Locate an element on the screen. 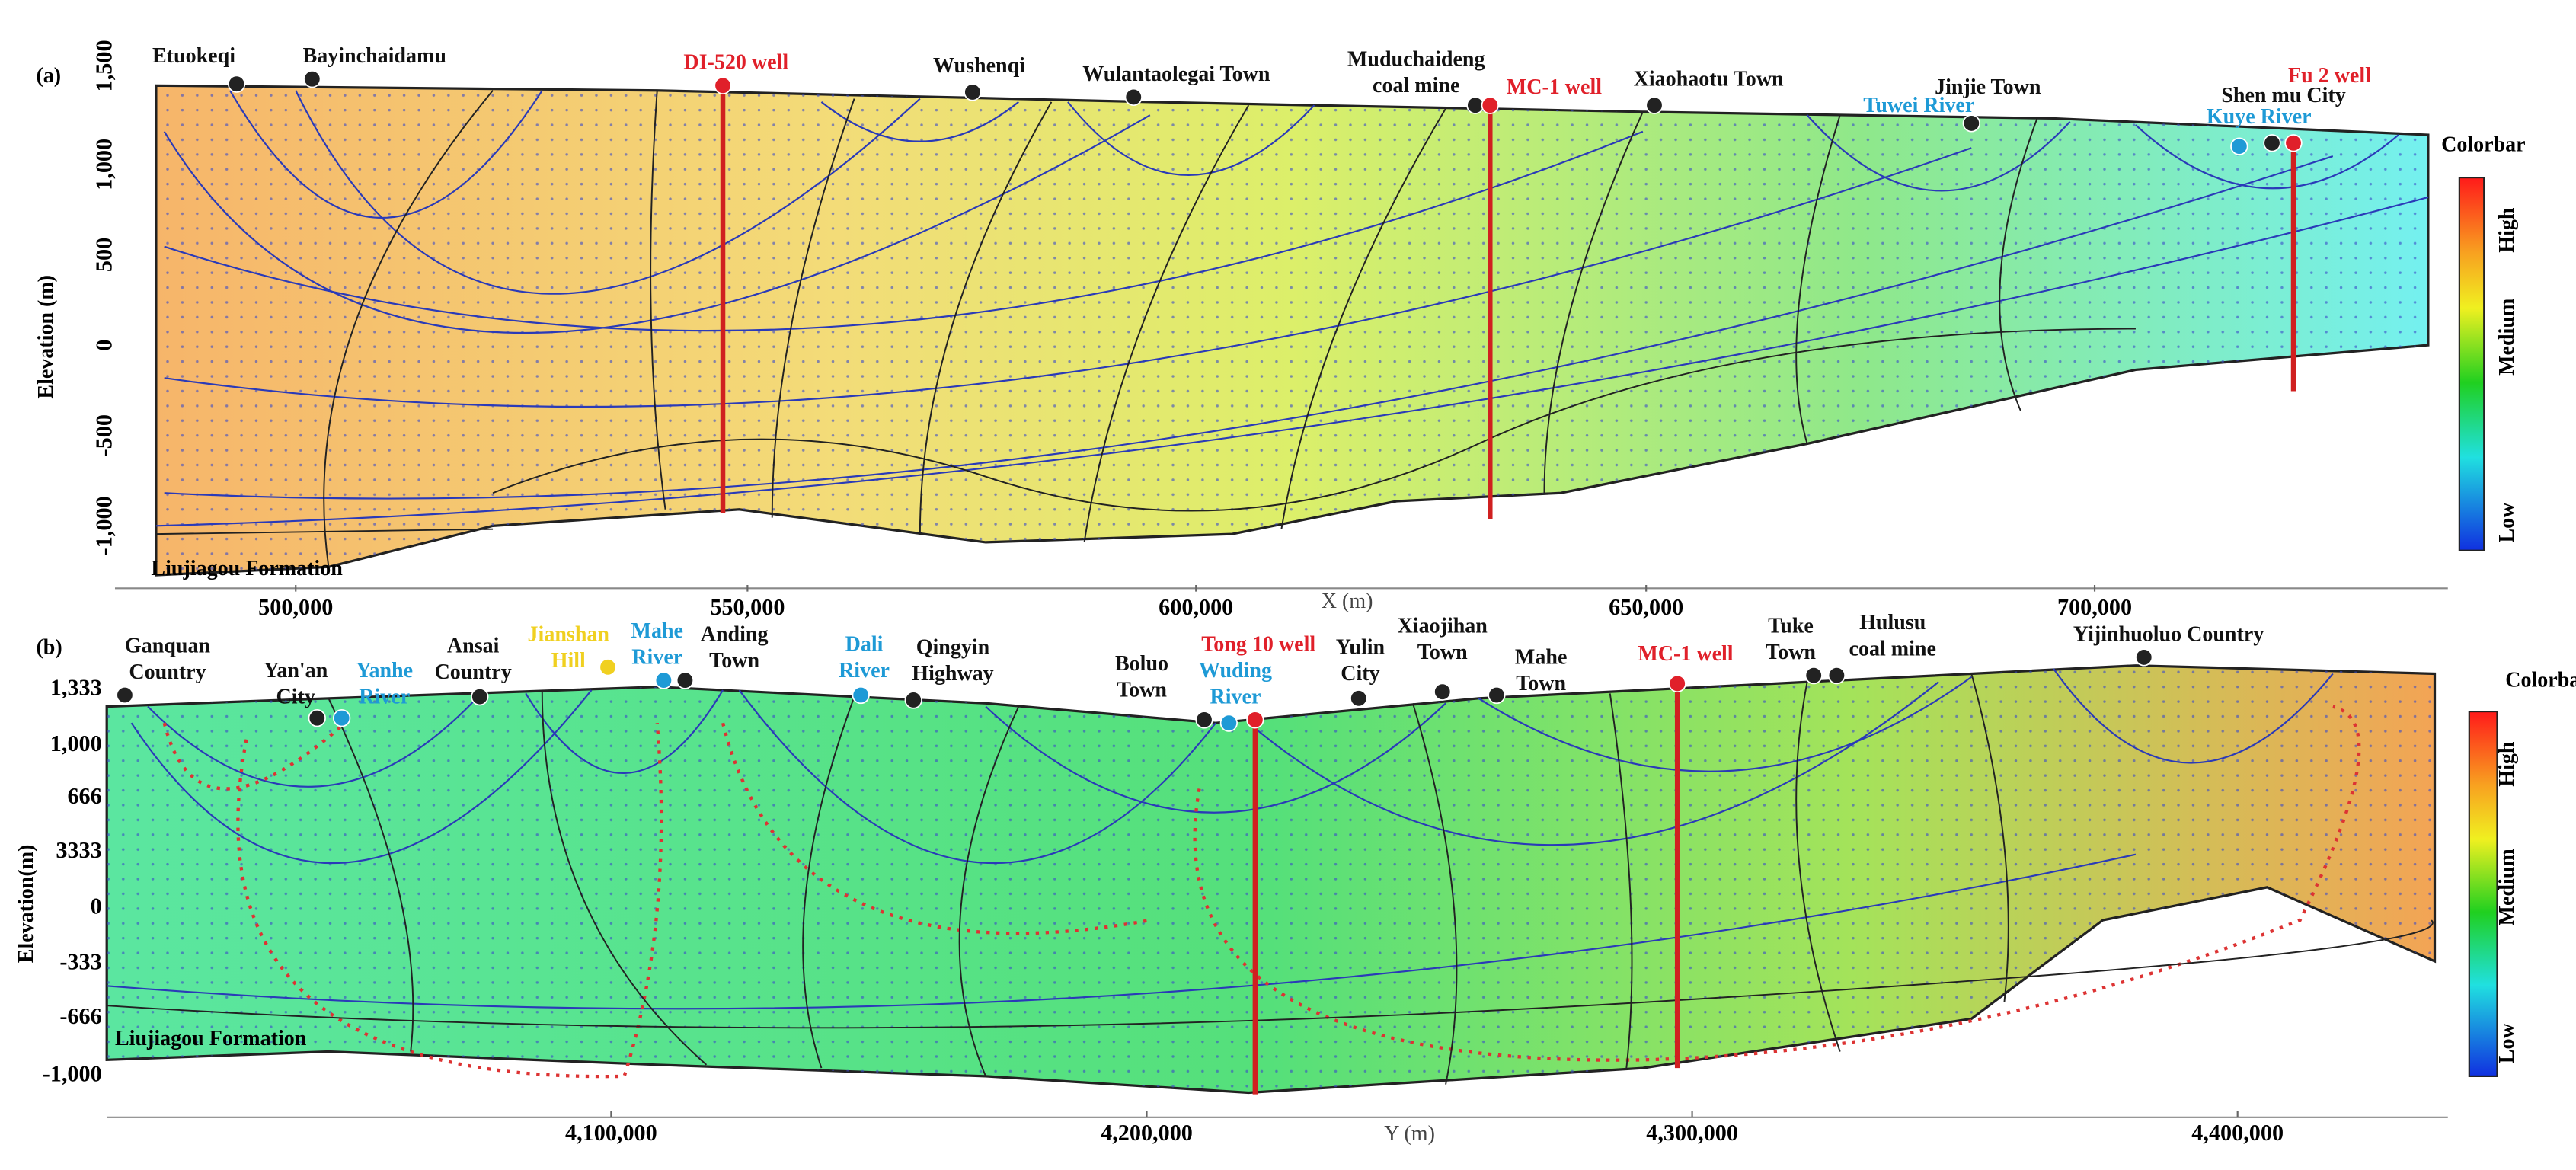  place-label: Yan'an is located at coordinates (296, 670).